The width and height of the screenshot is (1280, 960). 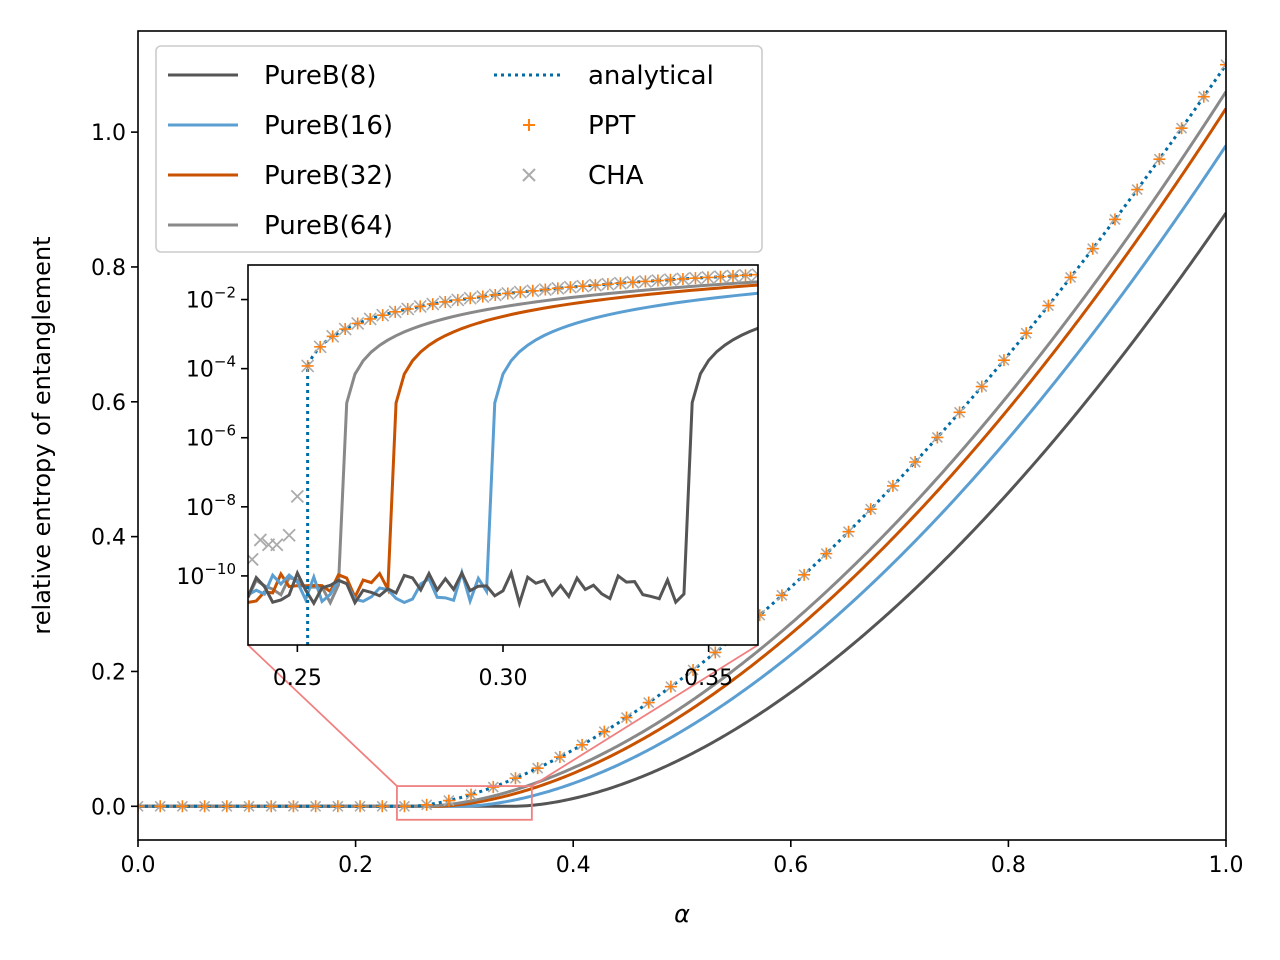 What do you see at coordinates (708, 678) in the screenshot?
I see `inset-x-tick-label: 0.35` at bounding box center [708, 678].